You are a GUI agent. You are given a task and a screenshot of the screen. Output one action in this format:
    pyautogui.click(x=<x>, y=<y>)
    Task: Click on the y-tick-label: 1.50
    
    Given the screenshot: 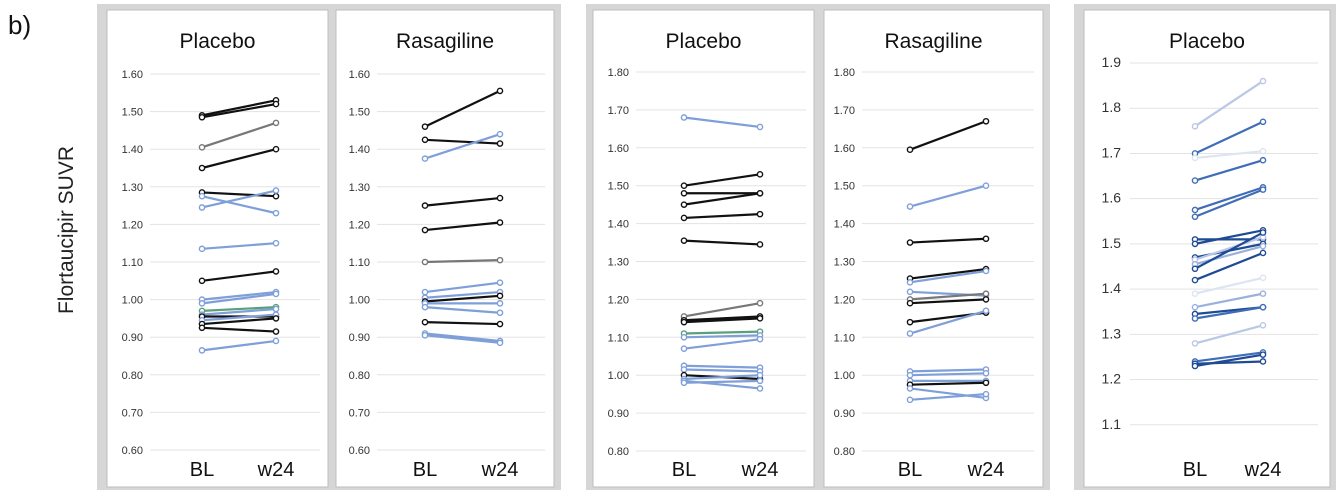 What is the action you would take?
    pyautogui.click(x=359, y=113)
    